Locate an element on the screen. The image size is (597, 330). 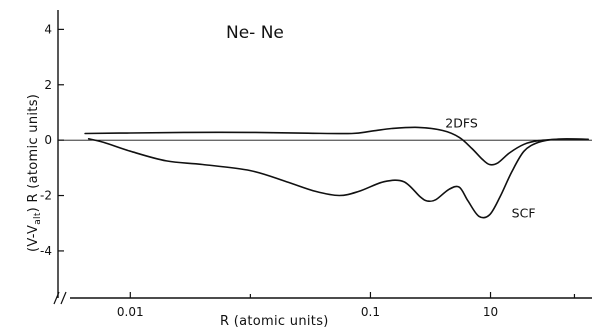
x-tick-label: 0.01 is located at coordinates (130, 312).